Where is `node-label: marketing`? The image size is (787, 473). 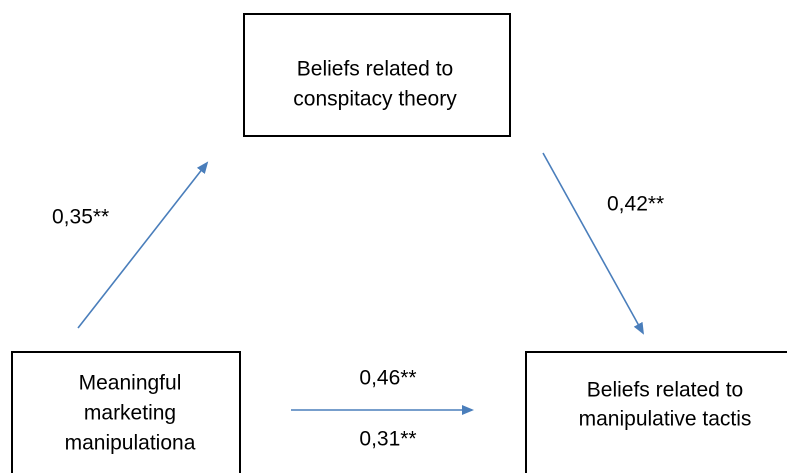 node-label: marketing is located at coordinates (130, 413).